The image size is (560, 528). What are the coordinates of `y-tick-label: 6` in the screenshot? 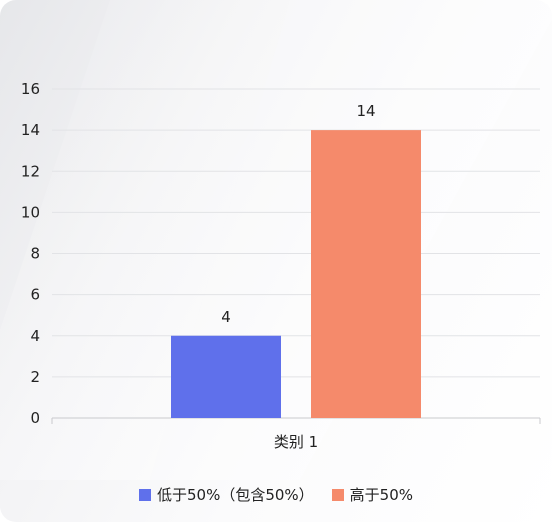 It's located at (35, 295).